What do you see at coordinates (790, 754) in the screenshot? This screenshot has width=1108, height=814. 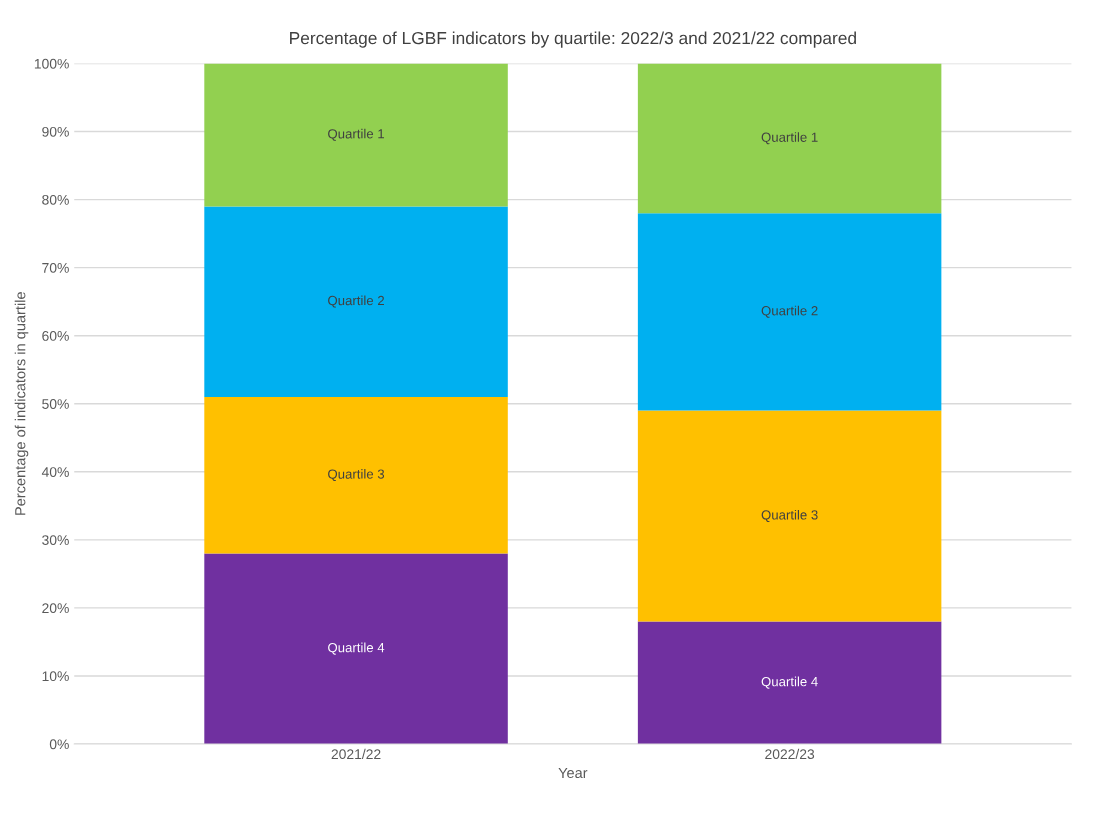 I see `x-tick-label: 2022/23` at bounding box center [790, 754].